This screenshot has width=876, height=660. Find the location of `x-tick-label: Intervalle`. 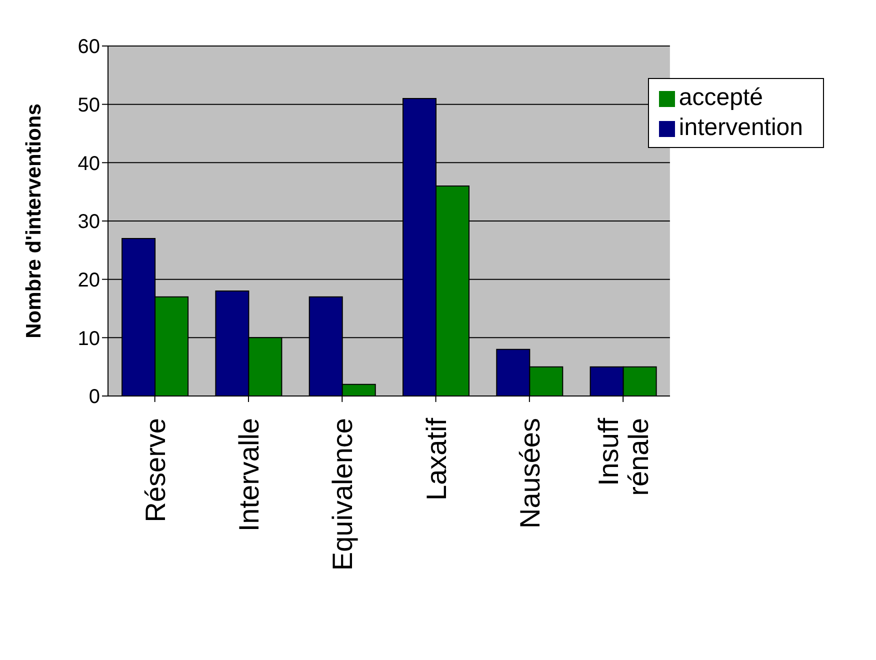

x-tick-label: Intervalle is located at coordinates (248, 475).